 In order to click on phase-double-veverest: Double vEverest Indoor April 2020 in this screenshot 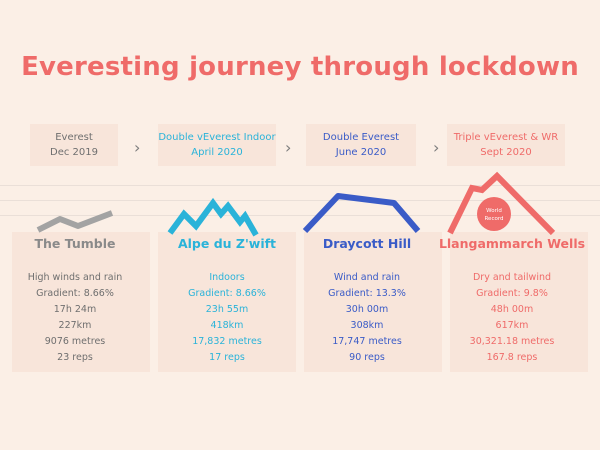, I will do `click(217, 145)`.